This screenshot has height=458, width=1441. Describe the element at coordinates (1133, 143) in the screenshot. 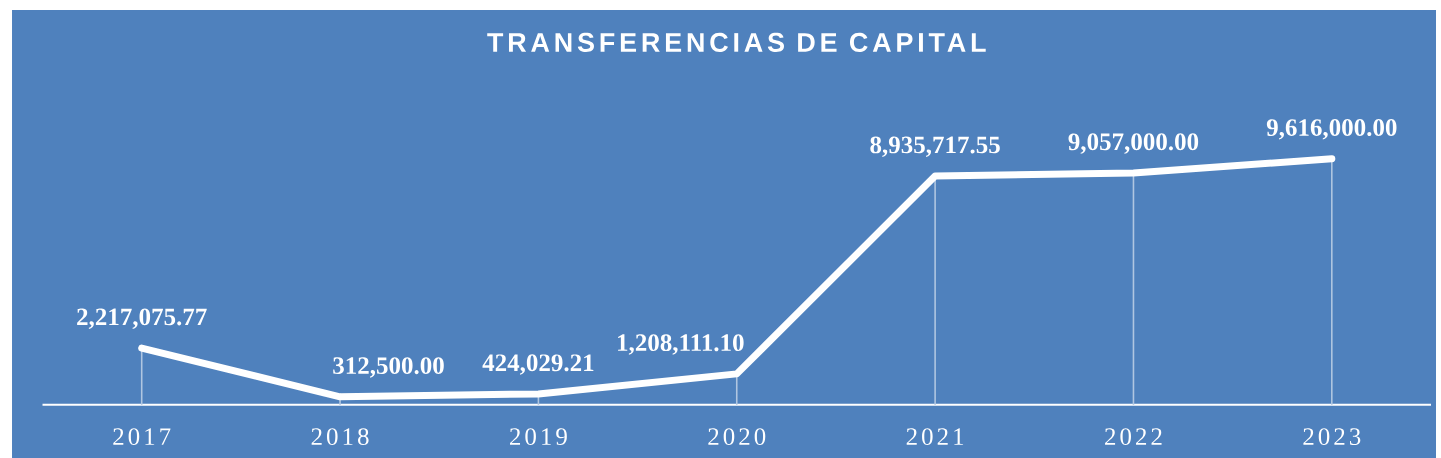

I see `data-label: 9,057,000.00` at that location.